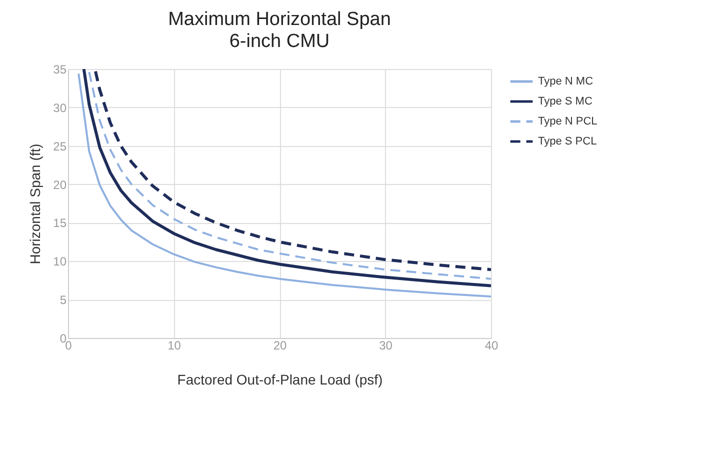 Image resolution: width=705 pixels, height=456 pixels. Describe the element at coordinates (35, 204) in the screenshot. I see `y-axis-title: Horizontal Span (ft)` at that location.